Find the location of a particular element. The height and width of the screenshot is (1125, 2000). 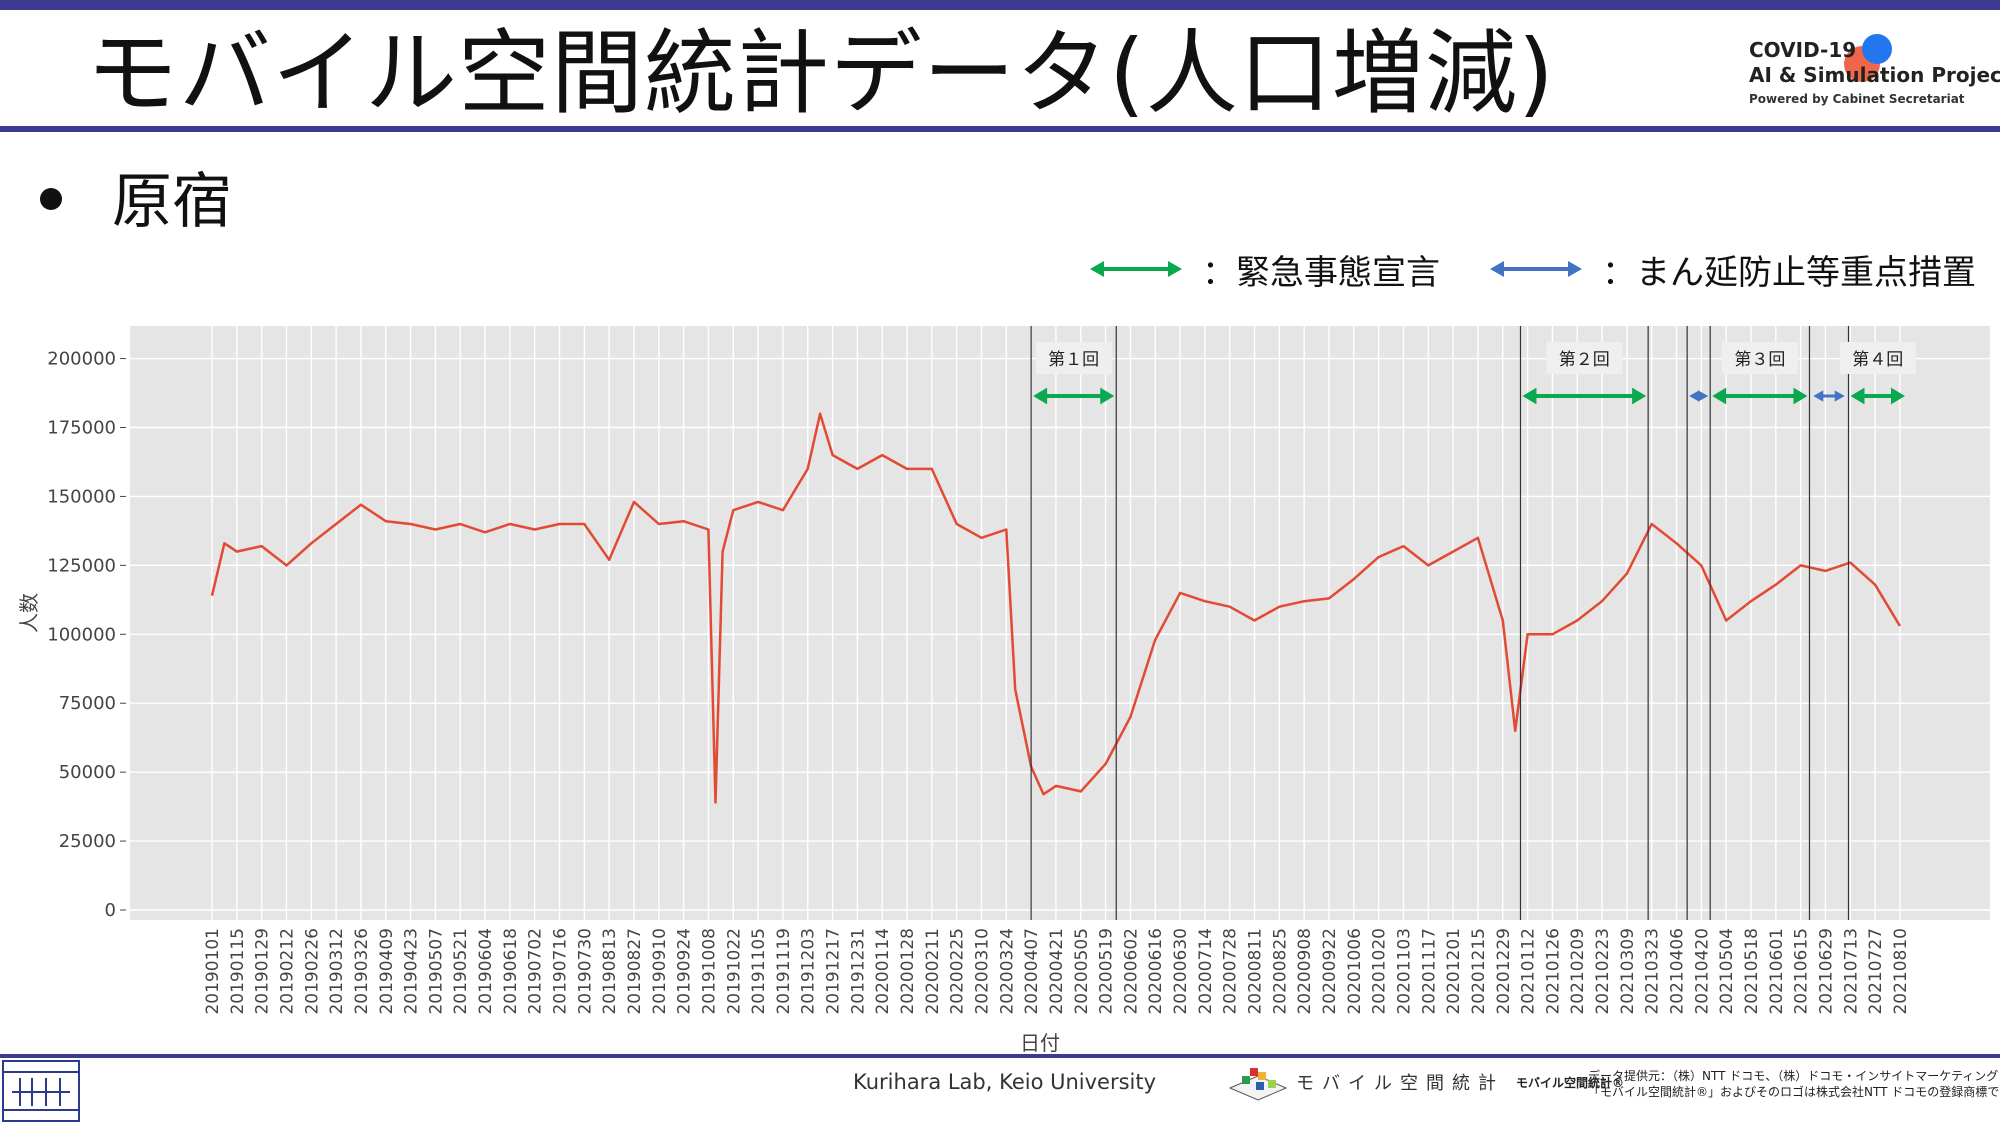

x-tick-label: 20190326 is located at coordinates (362, 971).